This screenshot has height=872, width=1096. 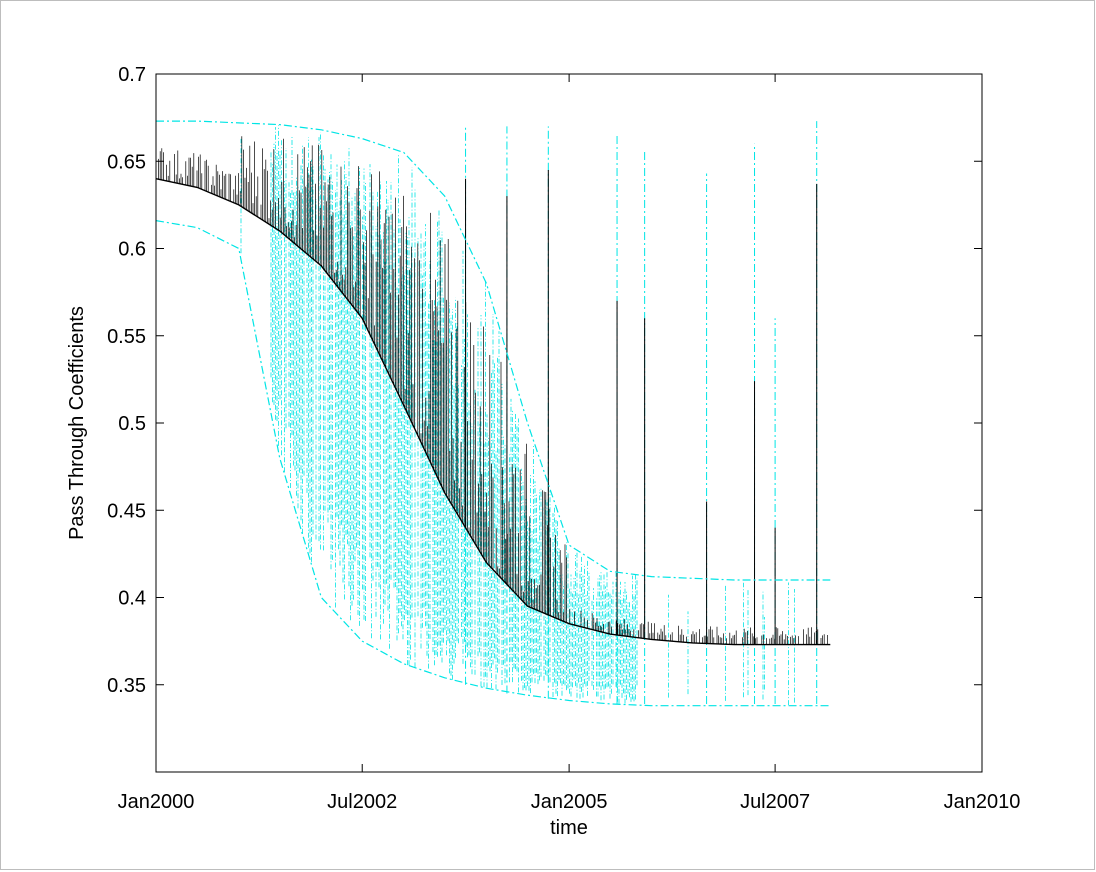 What do you see at coordinates (775, 802) in the screenshot?
I see `x-tick-label-3: Jul2007` at bounding box center [775, 802].